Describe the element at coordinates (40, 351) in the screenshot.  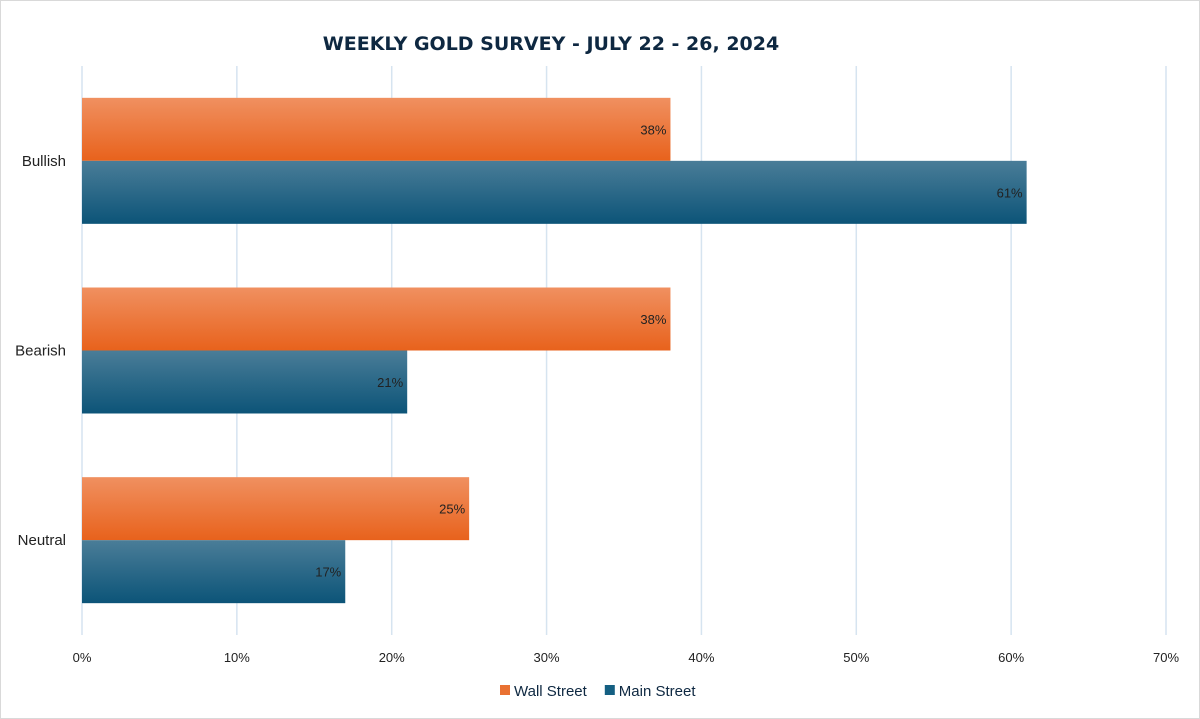
I see `category-label: Bearish` at that location.